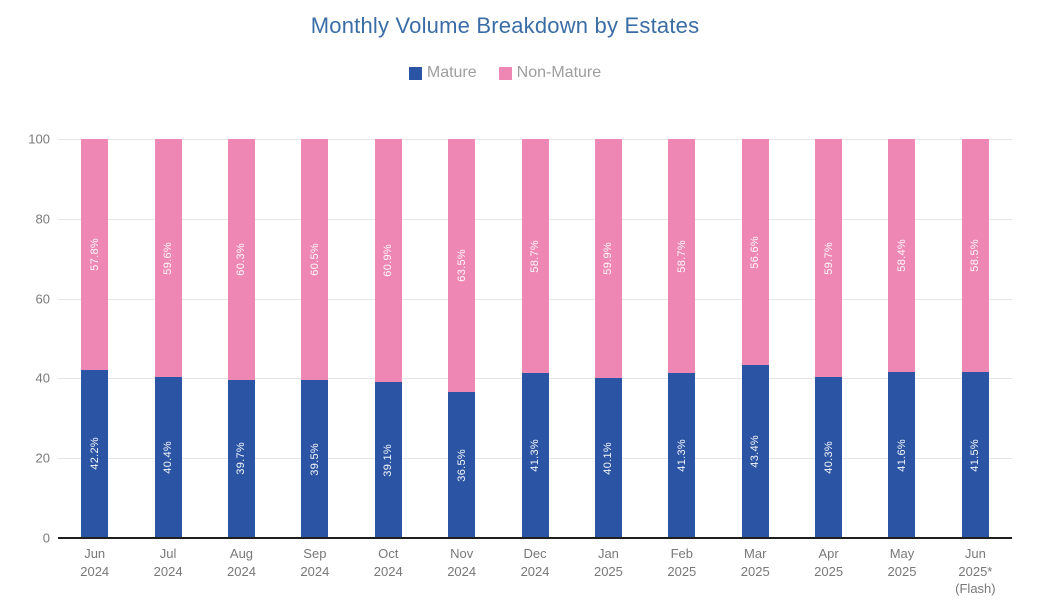  What do you see at coordinates (559, 72) in the screenshot?
I see `legend-label: Non-Mature` at bounding box center [559, 72].